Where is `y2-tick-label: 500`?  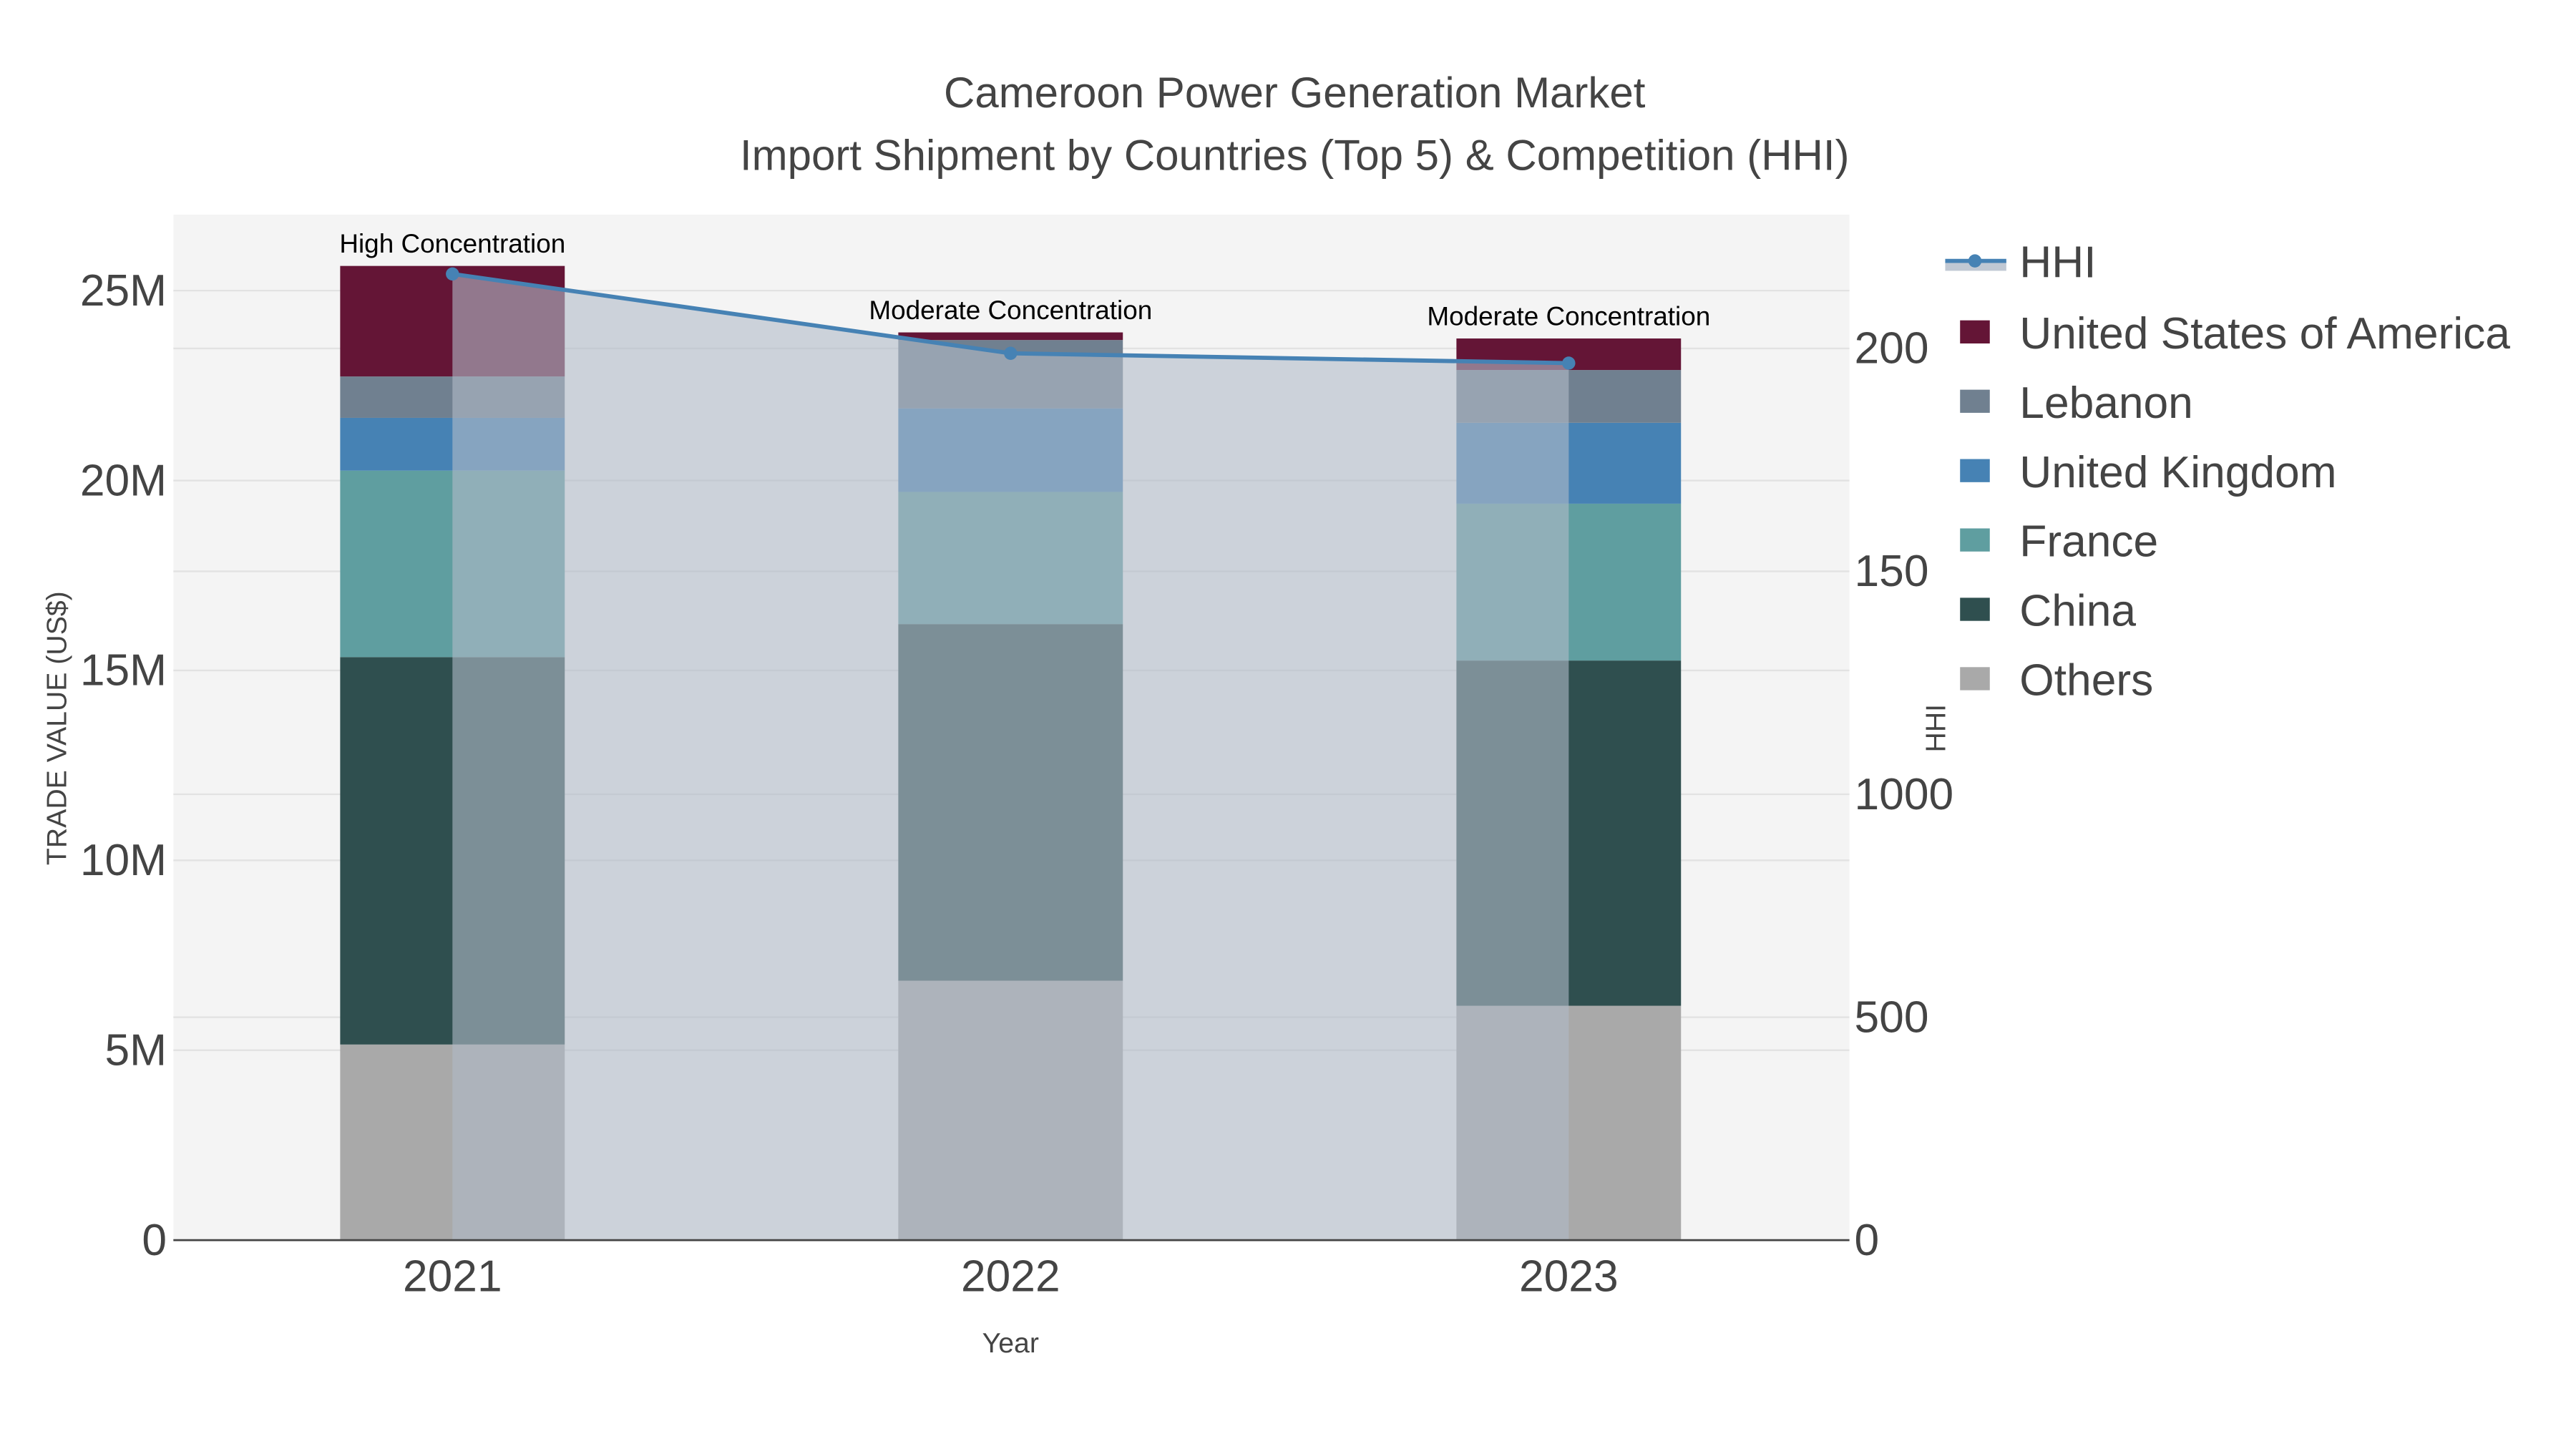
y2-tick-label: 500 is located at coordinates (1892, 1017).